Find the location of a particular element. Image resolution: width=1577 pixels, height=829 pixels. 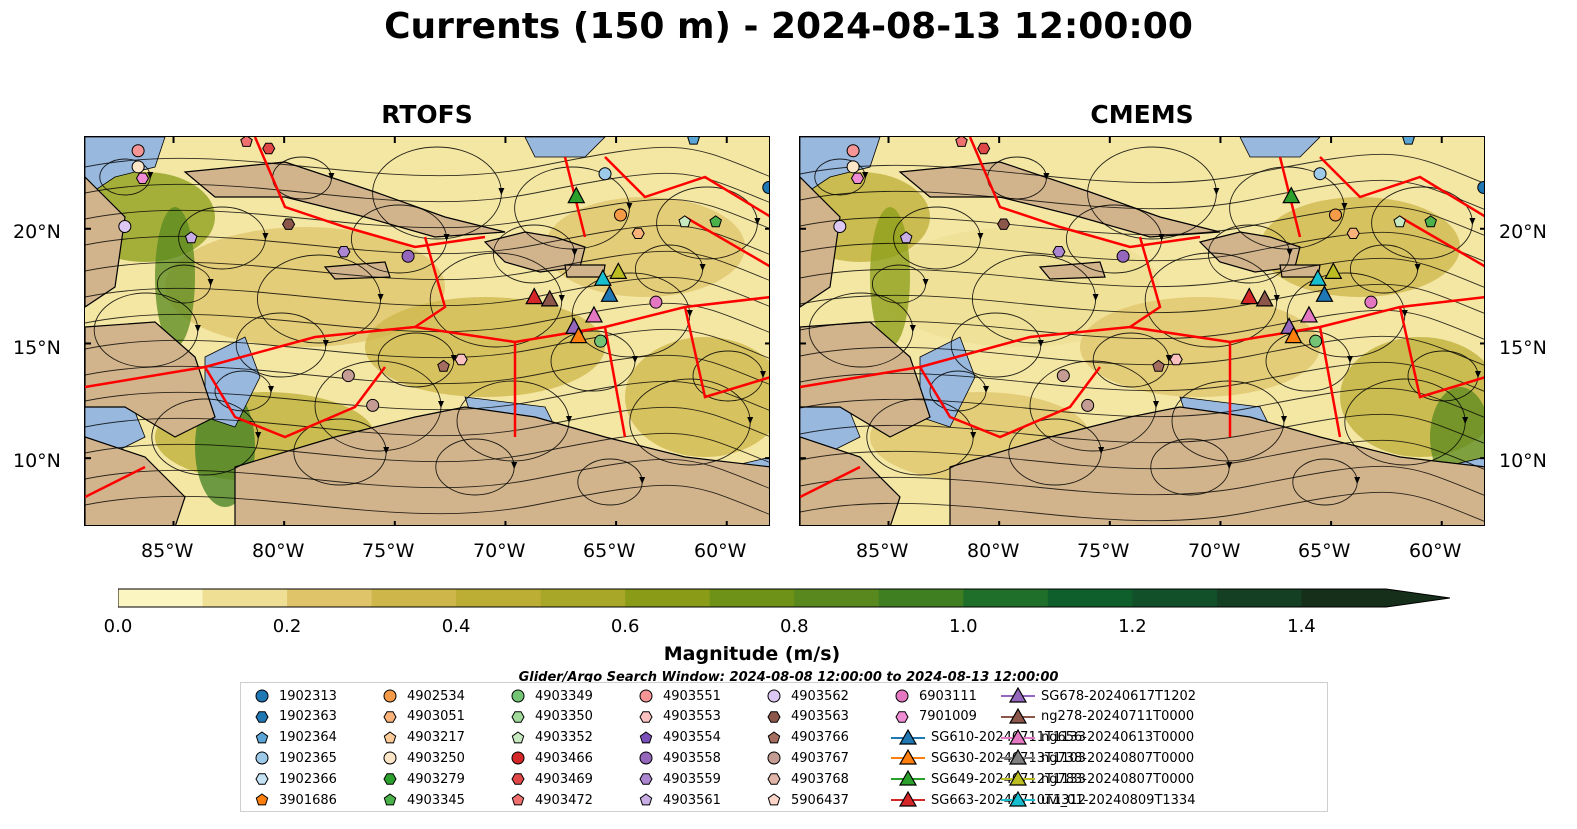

legend-label: 4903553 is located at coordinates (692, 717).